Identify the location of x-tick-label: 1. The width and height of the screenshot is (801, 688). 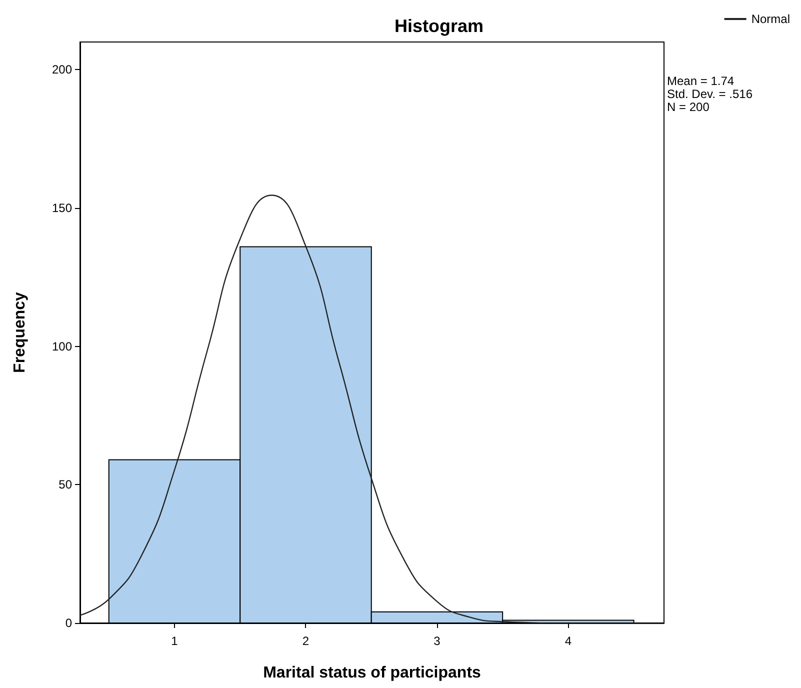
(174, 641).